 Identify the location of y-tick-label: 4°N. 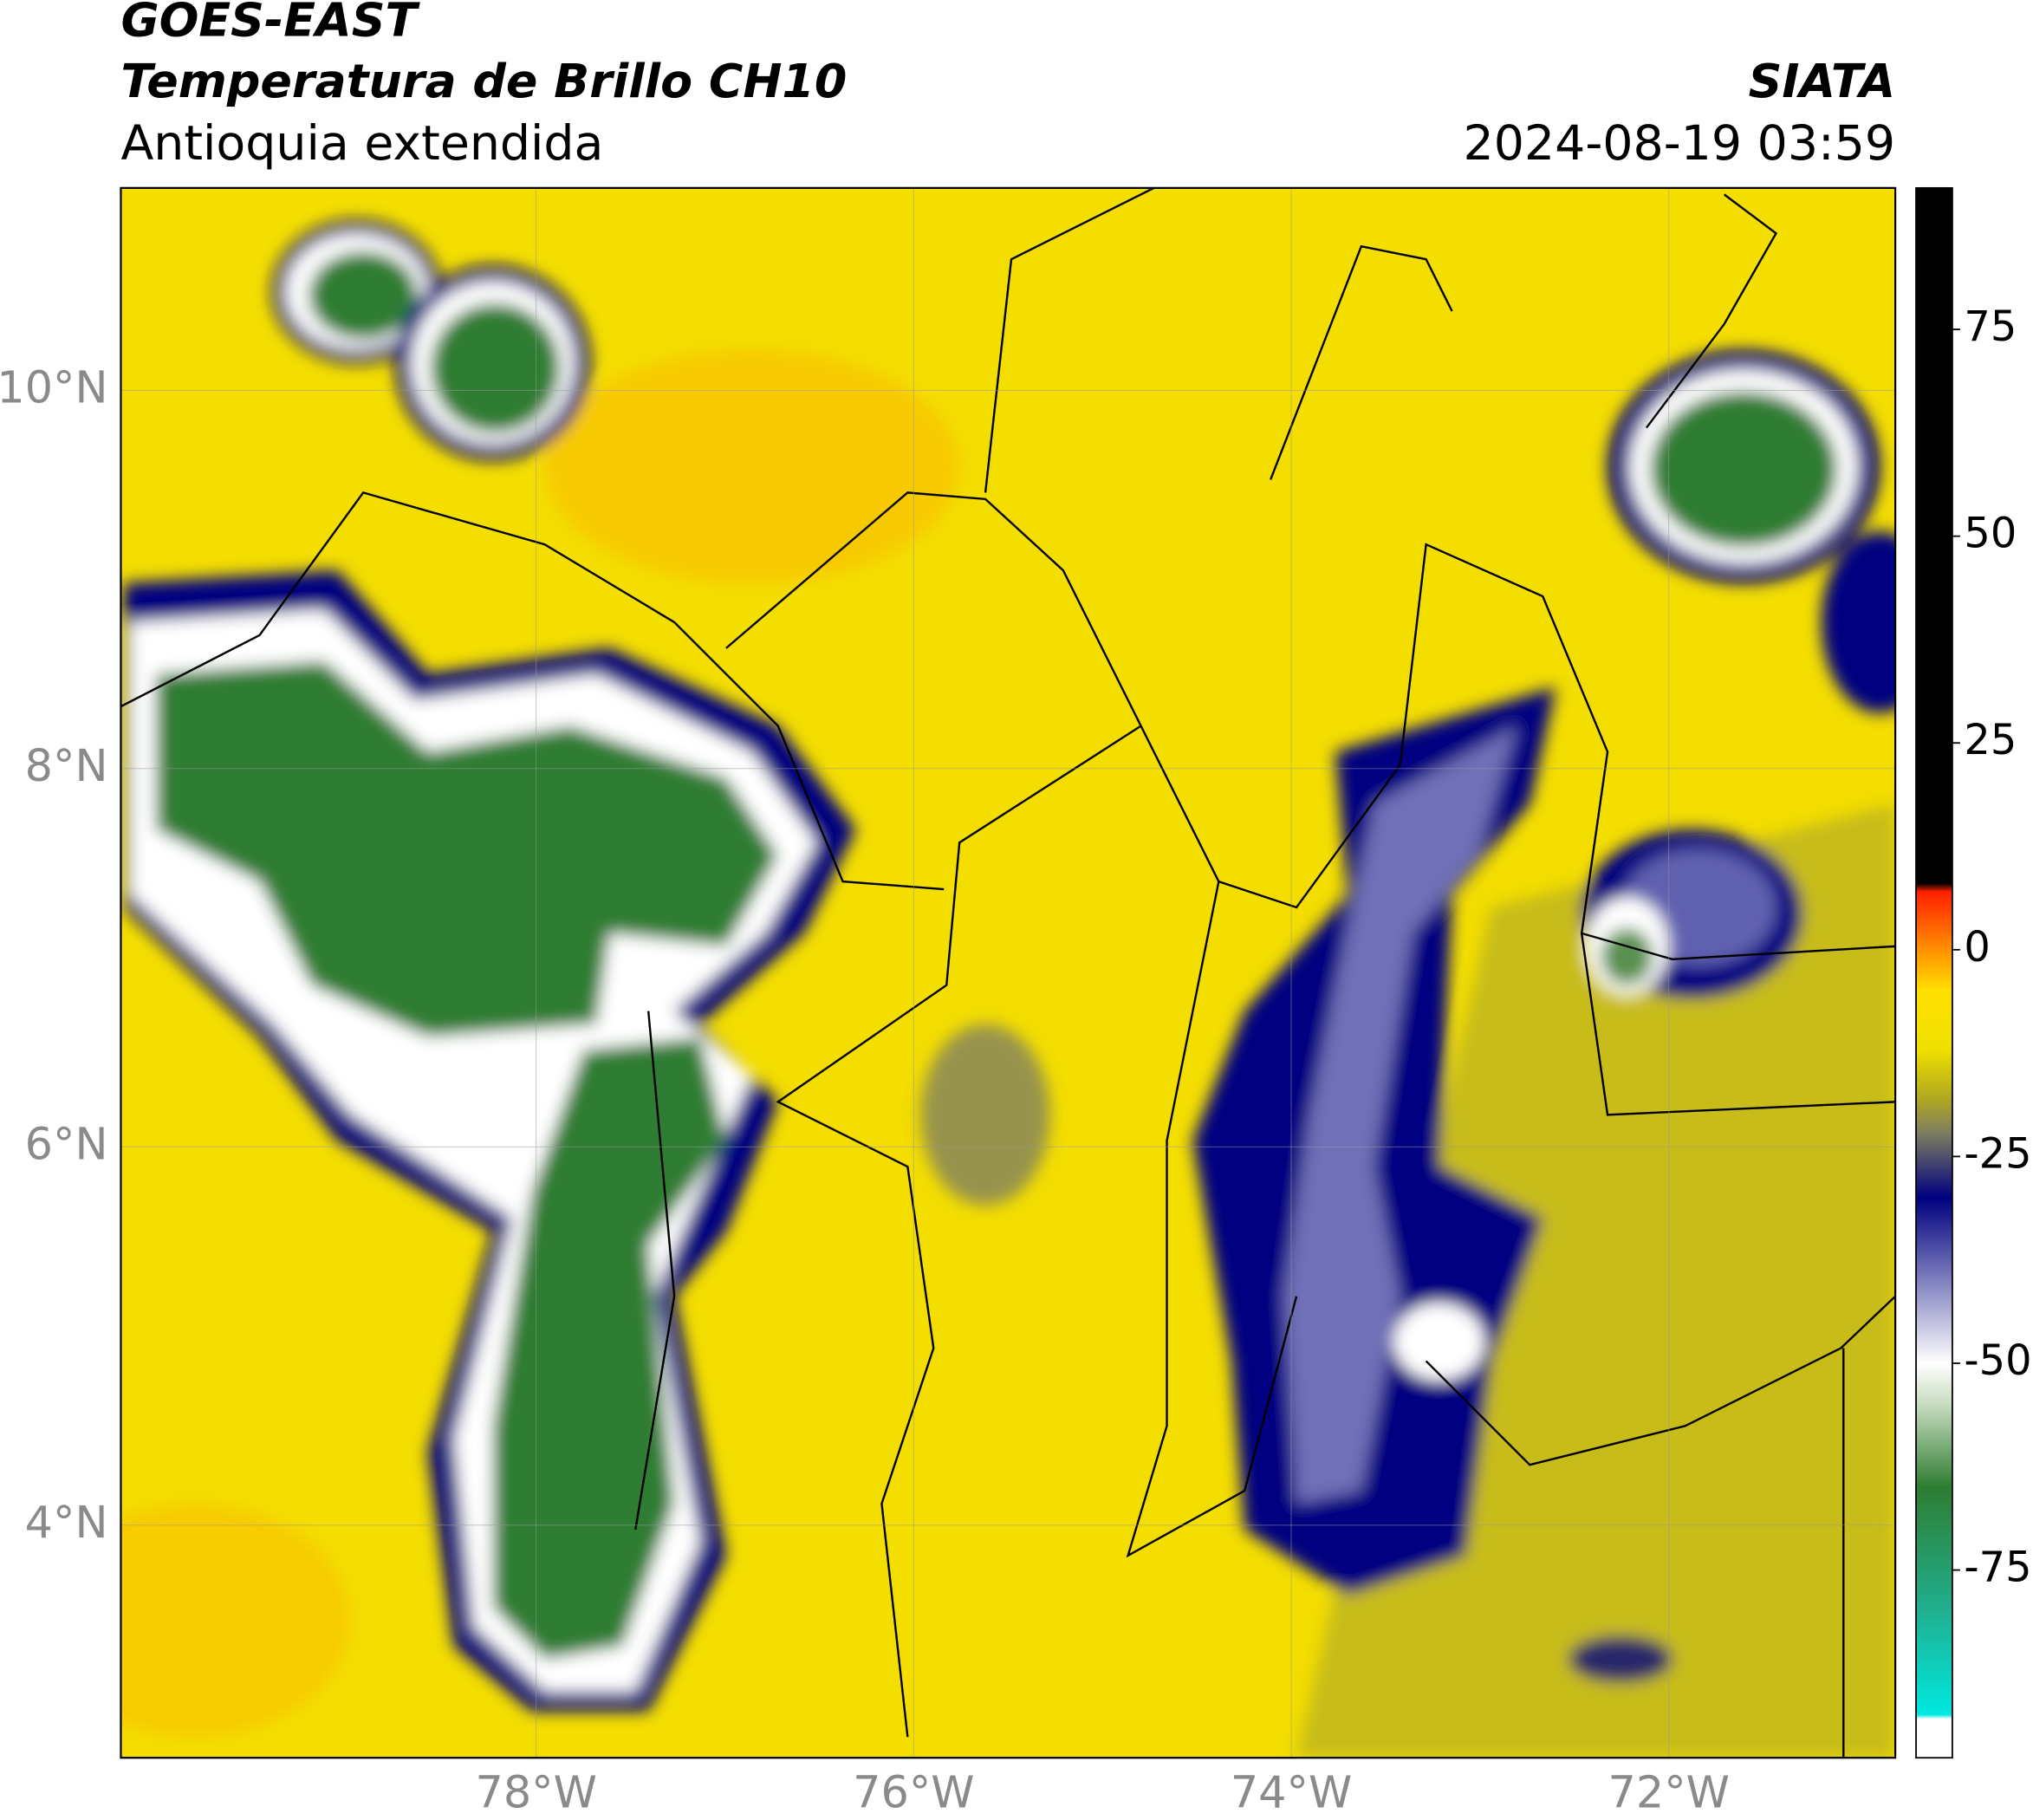
(66, 1522).